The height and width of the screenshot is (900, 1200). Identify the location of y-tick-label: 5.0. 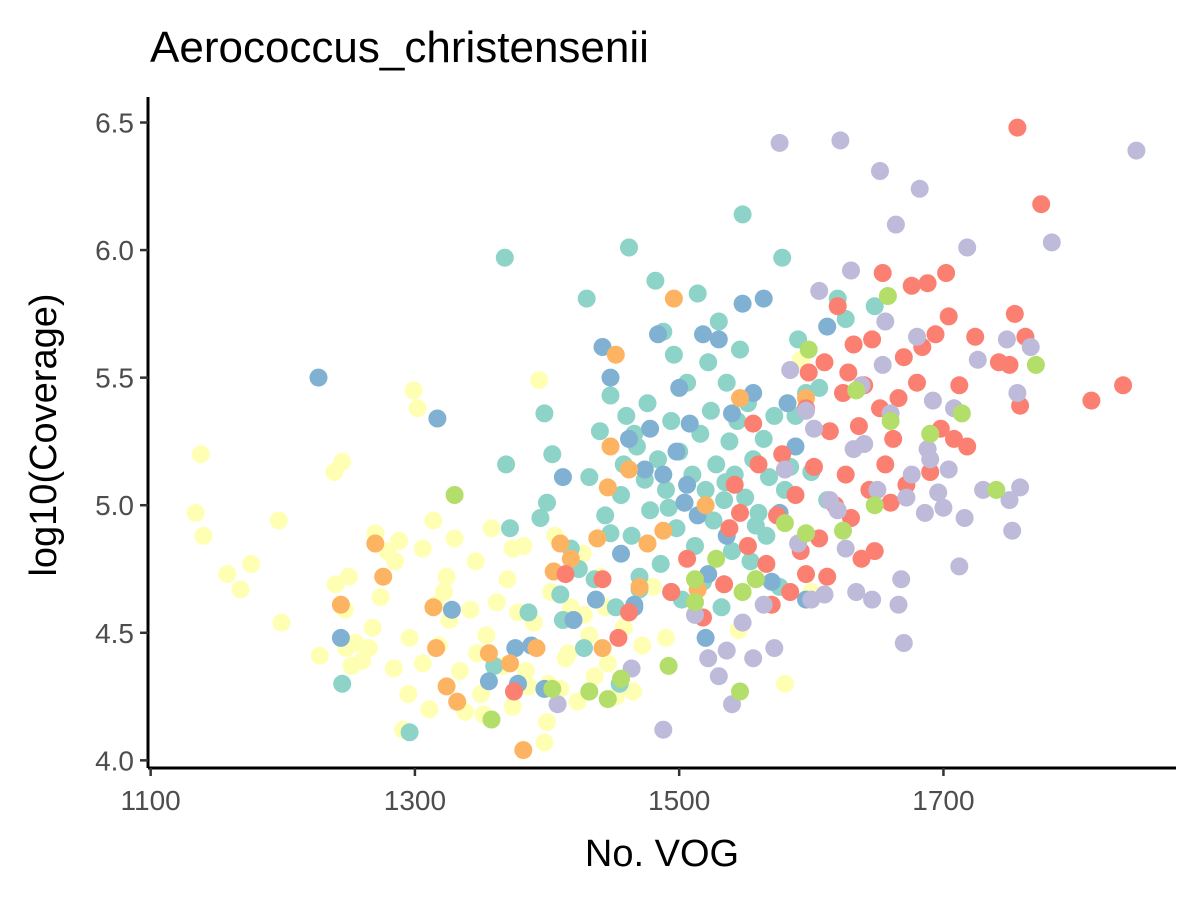
(114, 505).